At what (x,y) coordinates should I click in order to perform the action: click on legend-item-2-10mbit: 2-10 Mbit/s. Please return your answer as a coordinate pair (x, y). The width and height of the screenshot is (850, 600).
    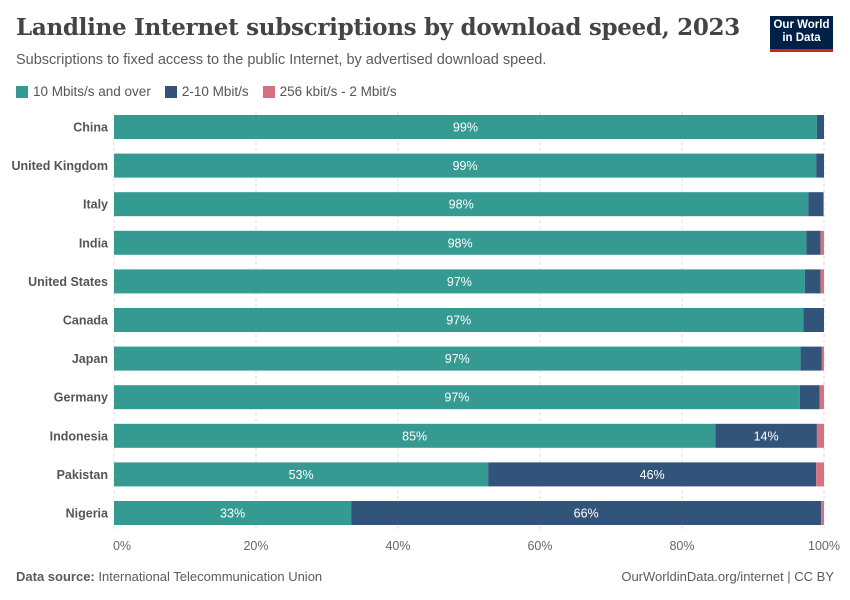
    Looking at the image, I should click on (206, 91).